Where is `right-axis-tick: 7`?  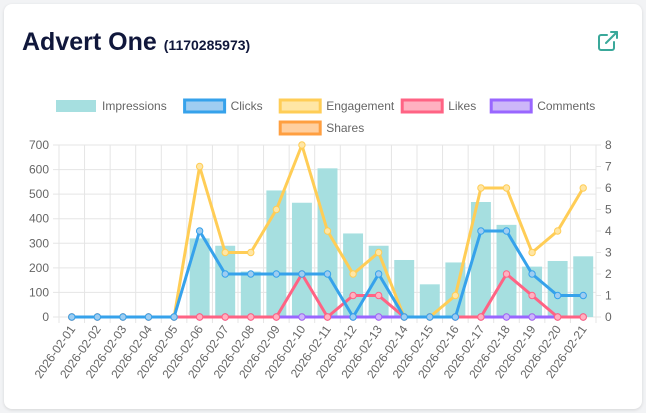 right-axis-tick: 7 is located at coordinates (608, 167).